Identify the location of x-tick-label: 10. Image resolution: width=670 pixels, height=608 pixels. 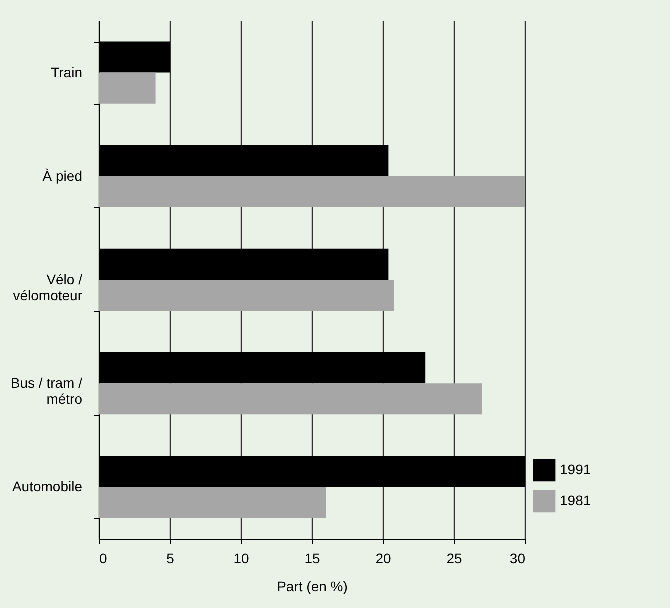
(242, 558).